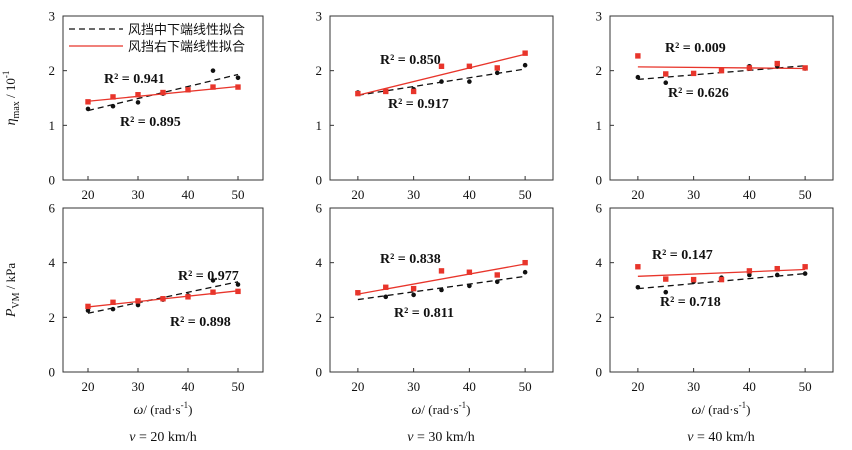 This screenshot has width=852, height=450. What do you see at coordinates (418, 104) in the screenshot?
I see `r-squared-label: R² = 0.917` at bounding box center [418, 104].